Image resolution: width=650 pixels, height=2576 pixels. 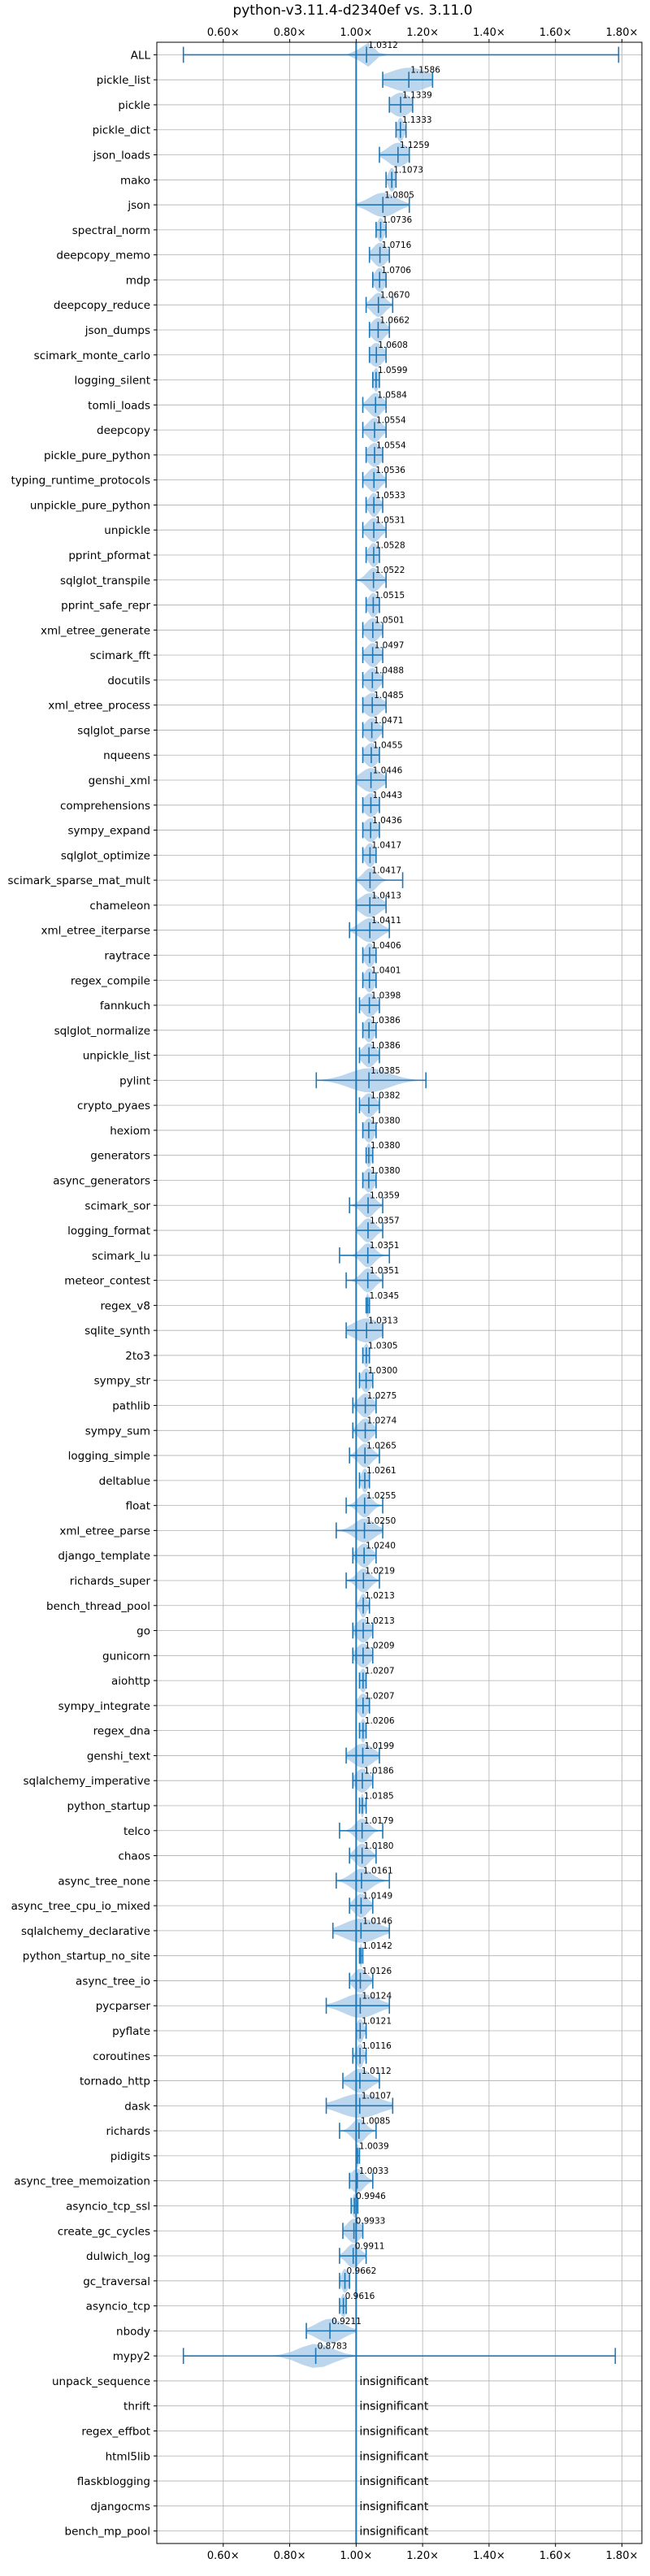 I want to click on value-label: 1.0533, so click(x=390, y=496).